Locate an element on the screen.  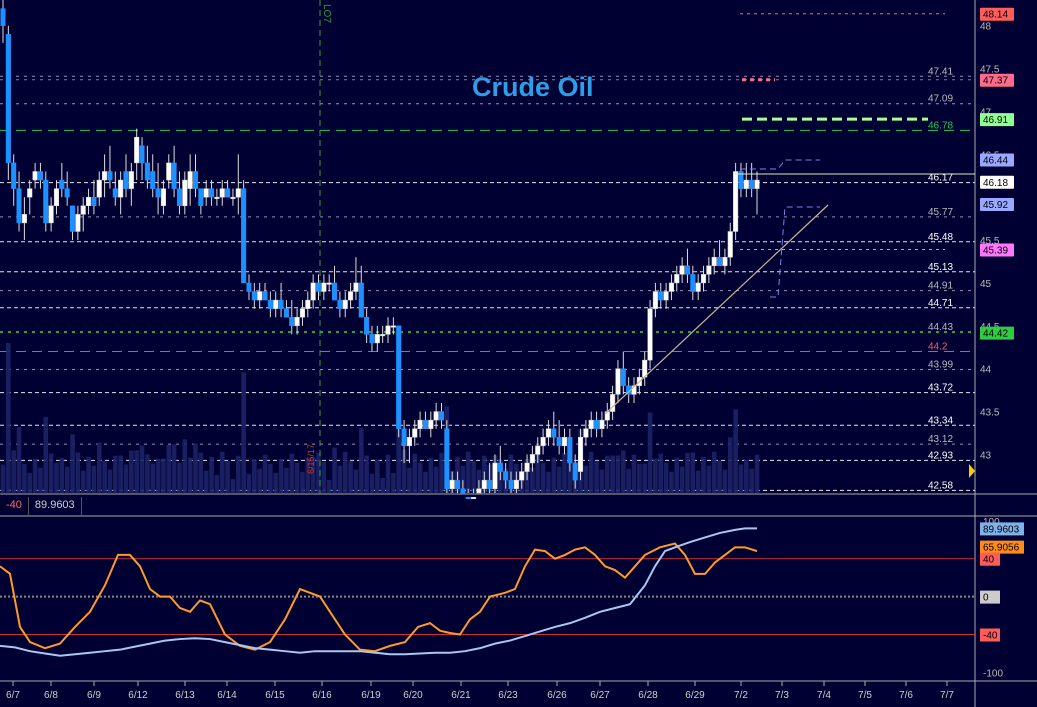
date-label: 6/27 is located at coordinates (600, 695).